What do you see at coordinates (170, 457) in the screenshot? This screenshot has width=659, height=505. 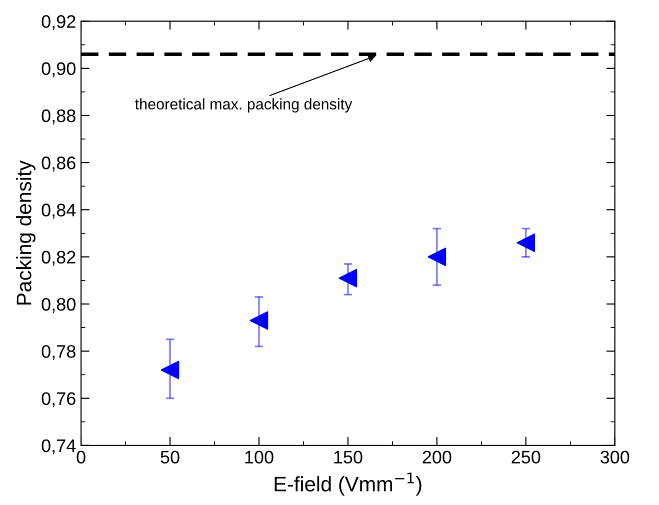 I see `x-tick-label: 50` at bounding box center [170, 457].